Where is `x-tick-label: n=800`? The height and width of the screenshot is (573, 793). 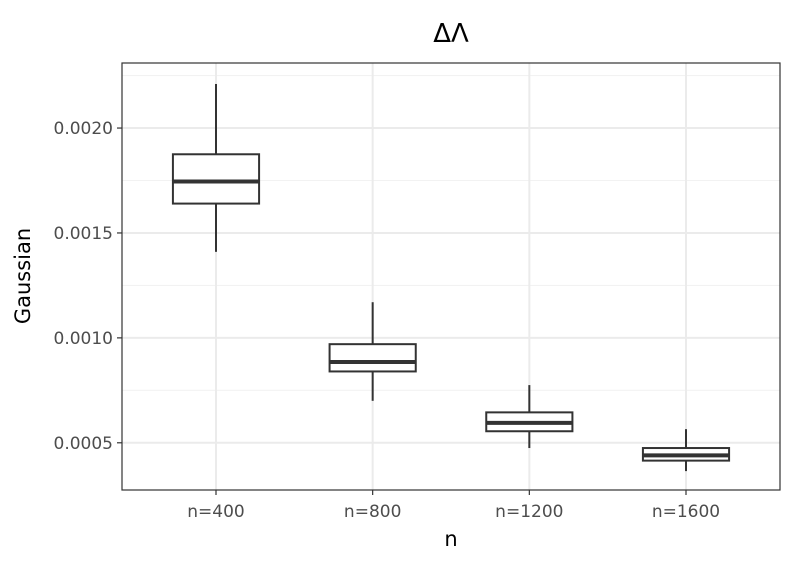 x-tick-label: n=800 is located at coordinates (372, 512).